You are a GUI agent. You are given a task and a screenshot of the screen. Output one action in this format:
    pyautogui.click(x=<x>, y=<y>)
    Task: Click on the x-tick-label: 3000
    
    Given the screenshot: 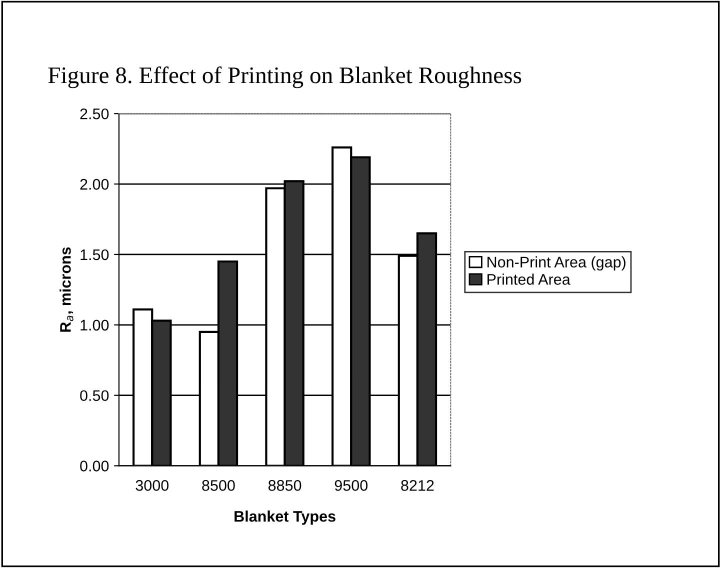 What is the action you would take?
    pyautogui.click(x=152, y=485)
    